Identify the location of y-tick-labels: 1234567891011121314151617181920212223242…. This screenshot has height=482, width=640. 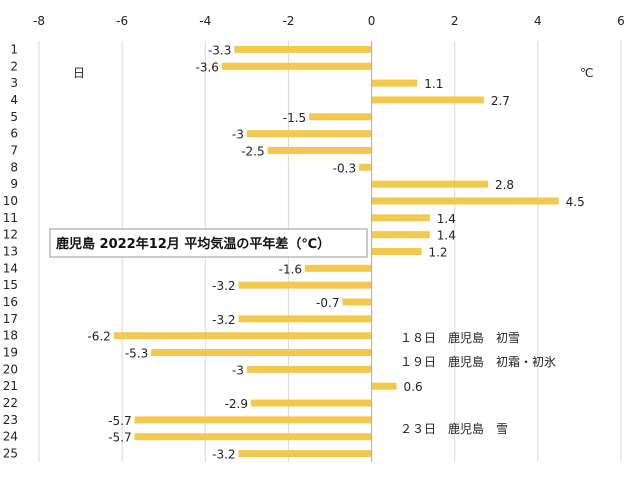
(10, 251).